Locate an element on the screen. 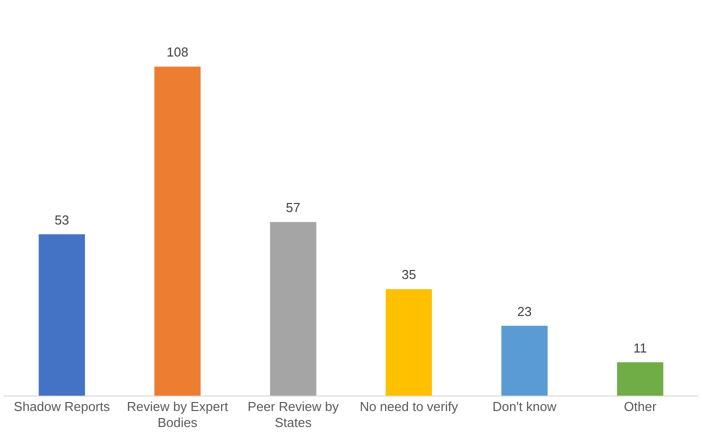 The width and height of the screenshot is (702, 439). x-tick-label: Review by Expert Bodies is located at coordinates (177, 414).